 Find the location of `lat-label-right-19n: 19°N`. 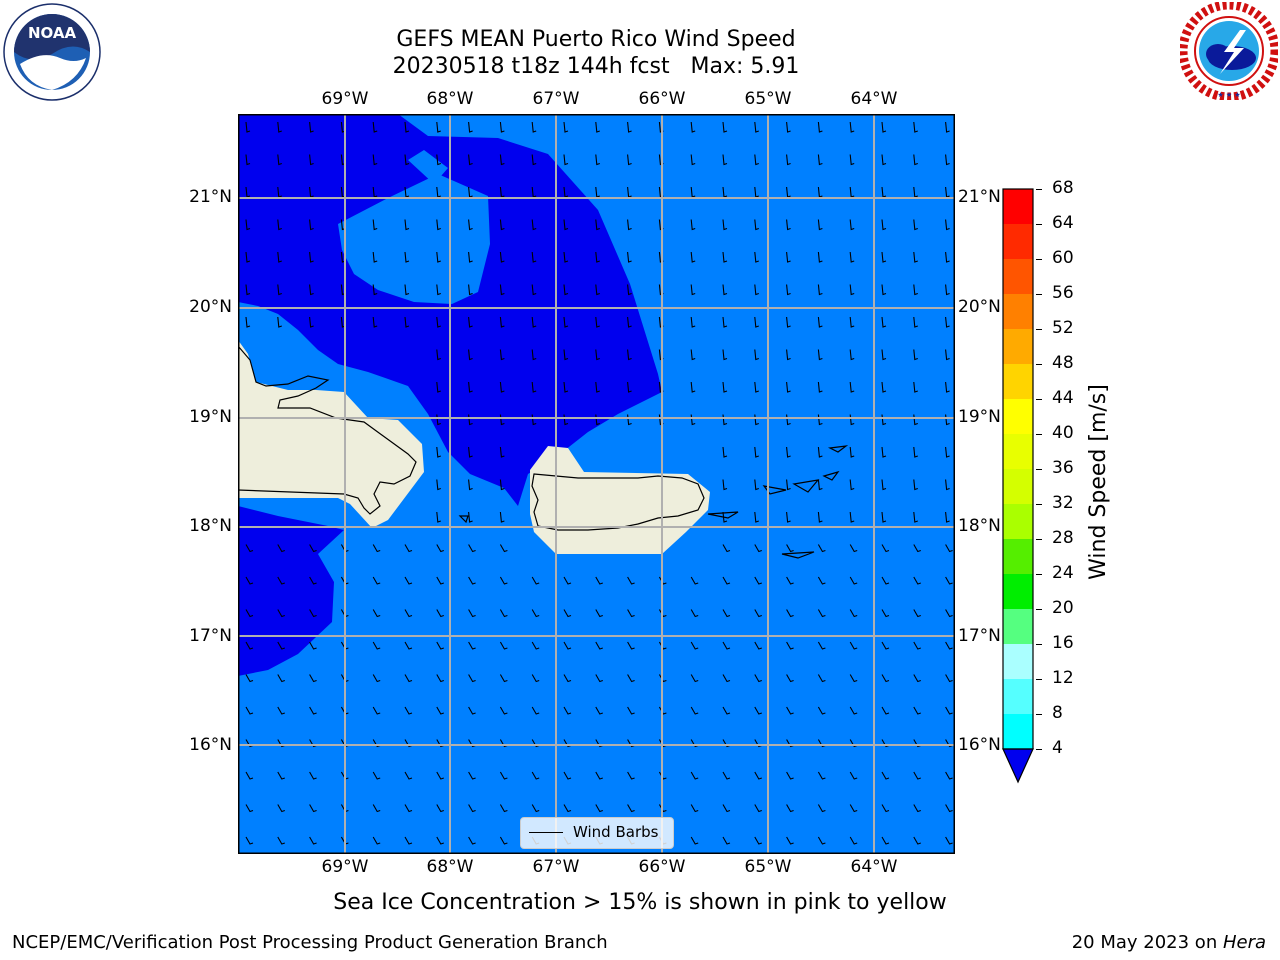

lat-label-right-19n: 19°N is located at coordinates (979, 417).